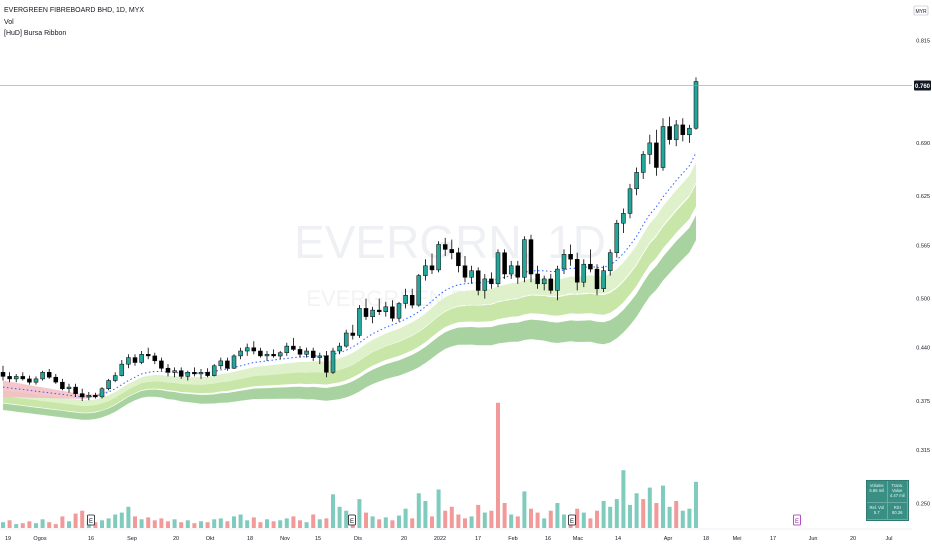 This screenshot has width=932, height=550. What do you see at coordinates (285, 539) in the screenshot?
I see `x-tick-label: Nov` at bounding box center [285, 539].